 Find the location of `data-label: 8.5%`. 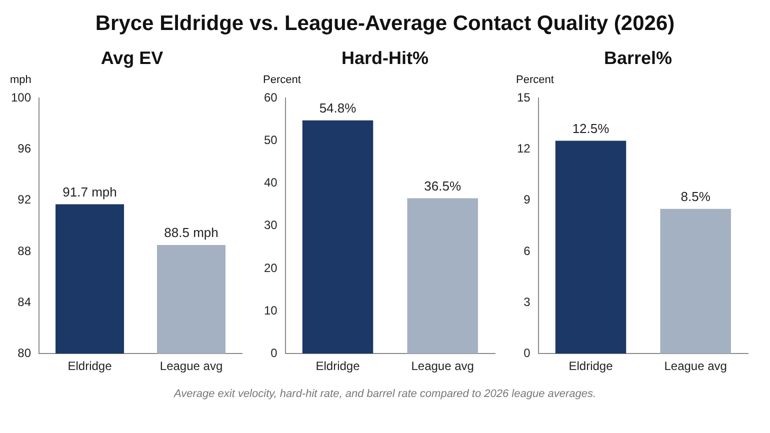

data-label: 8.5% is located at coordinates (695, 196).